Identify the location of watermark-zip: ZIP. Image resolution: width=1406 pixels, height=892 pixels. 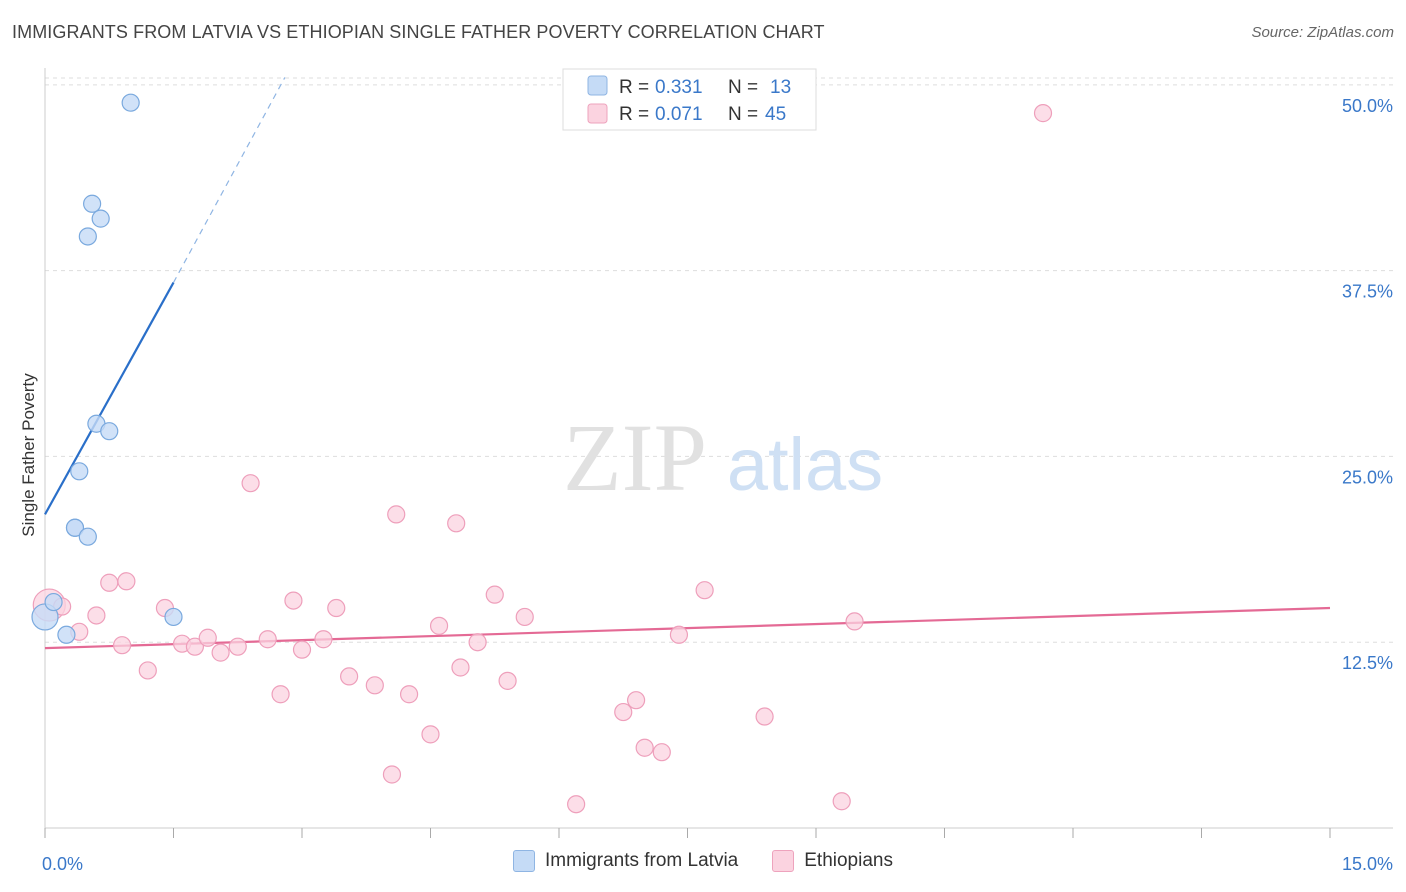
(635, 457).